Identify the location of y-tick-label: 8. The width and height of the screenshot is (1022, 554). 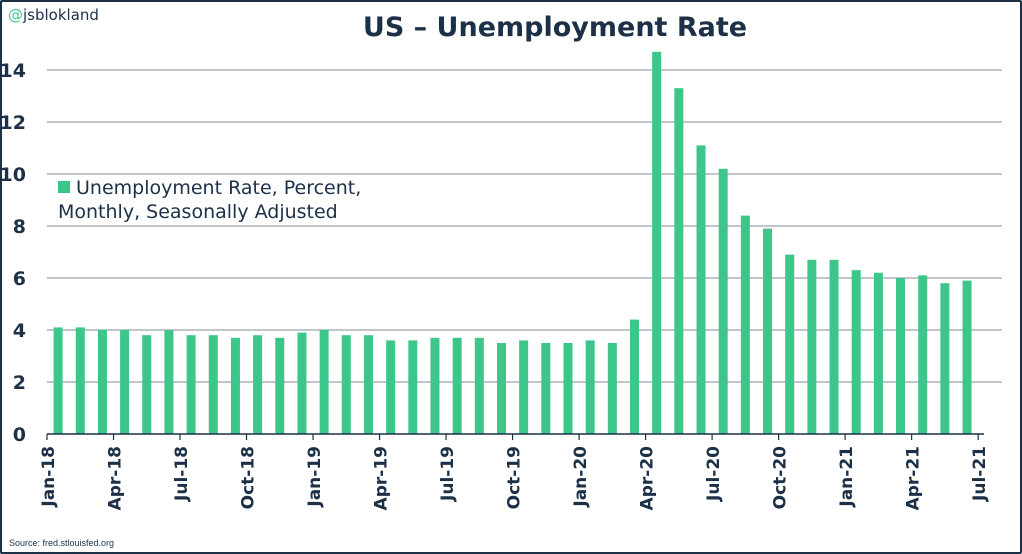
(19, 227).